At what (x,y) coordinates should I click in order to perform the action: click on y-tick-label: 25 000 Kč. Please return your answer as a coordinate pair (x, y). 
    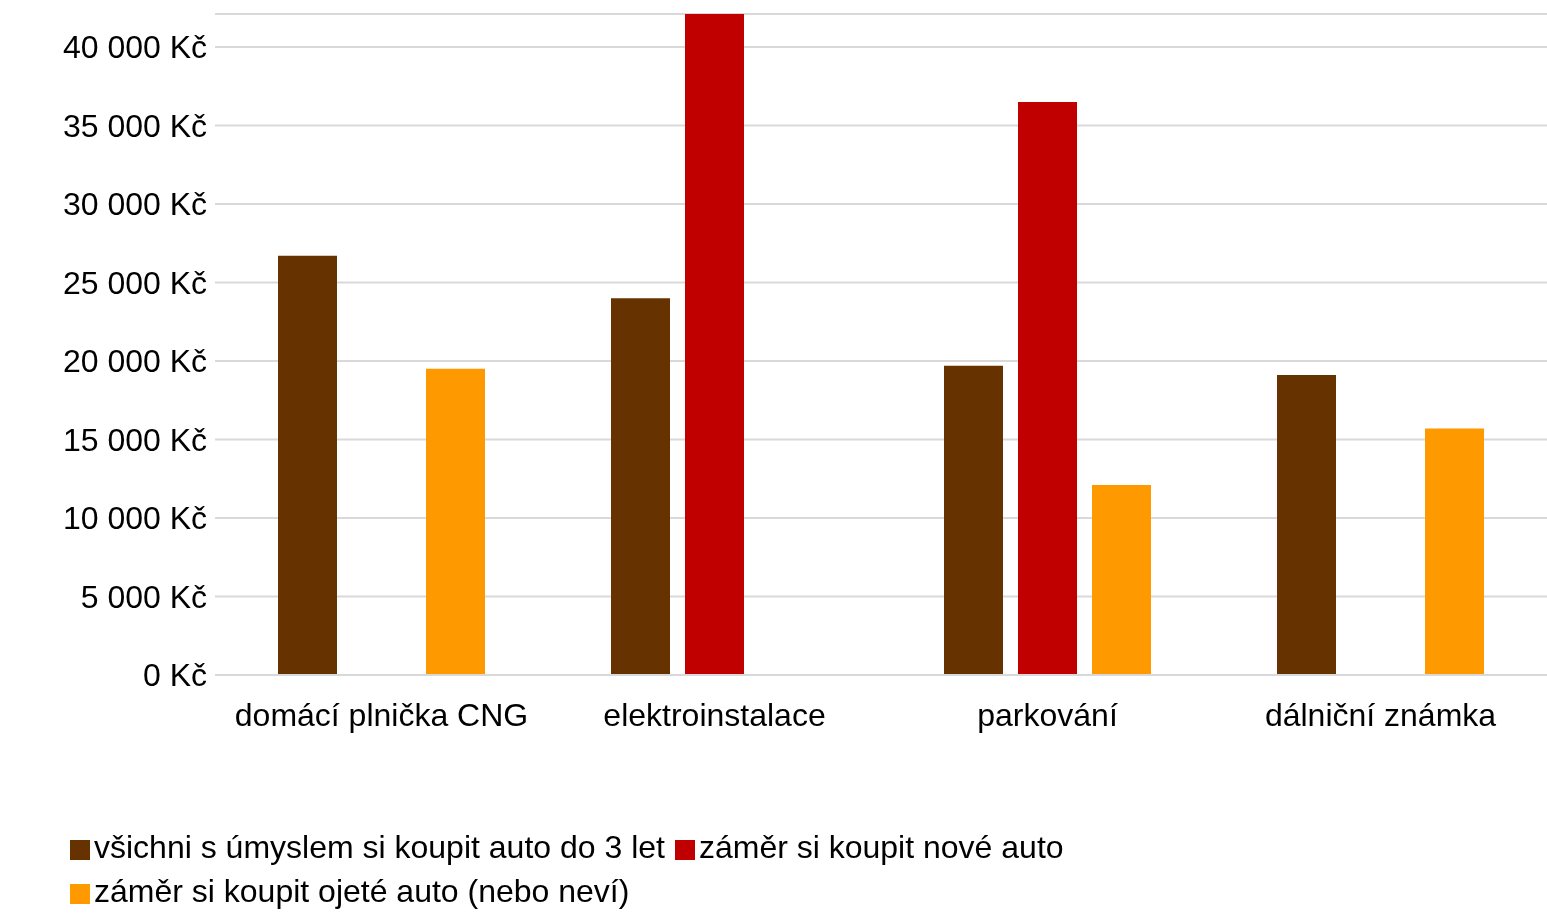
    Looking at the image, I should click on (134, 282).